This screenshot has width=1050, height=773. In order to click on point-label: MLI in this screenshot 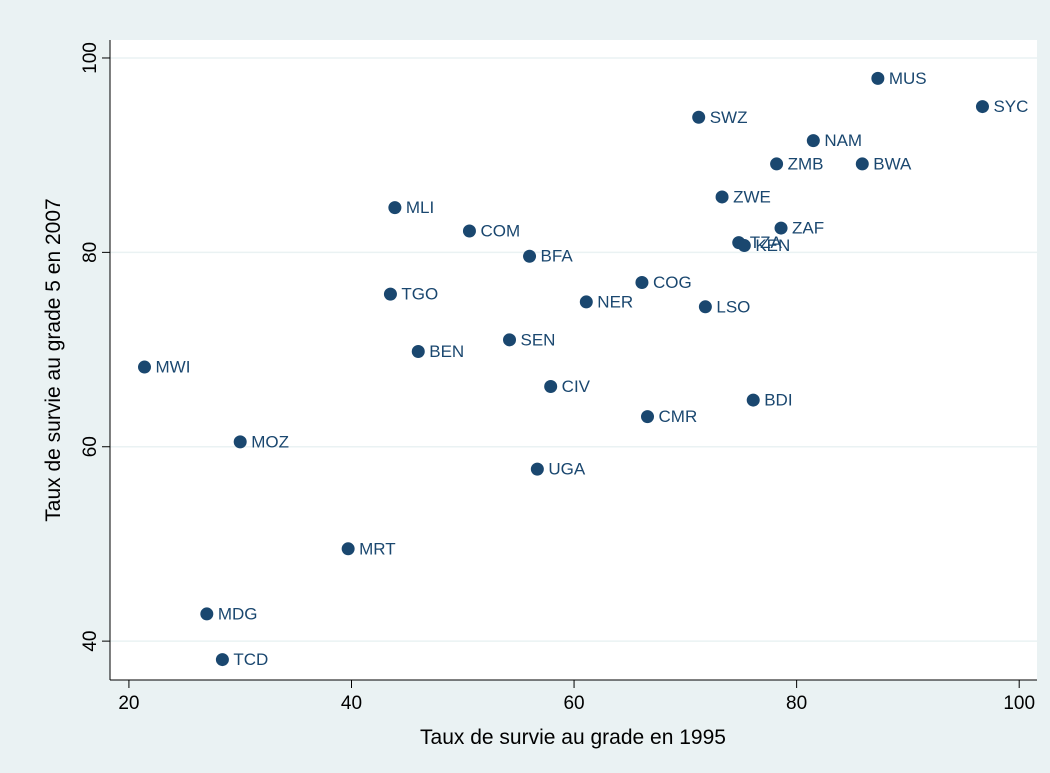, I will do `click(420, 207)`.